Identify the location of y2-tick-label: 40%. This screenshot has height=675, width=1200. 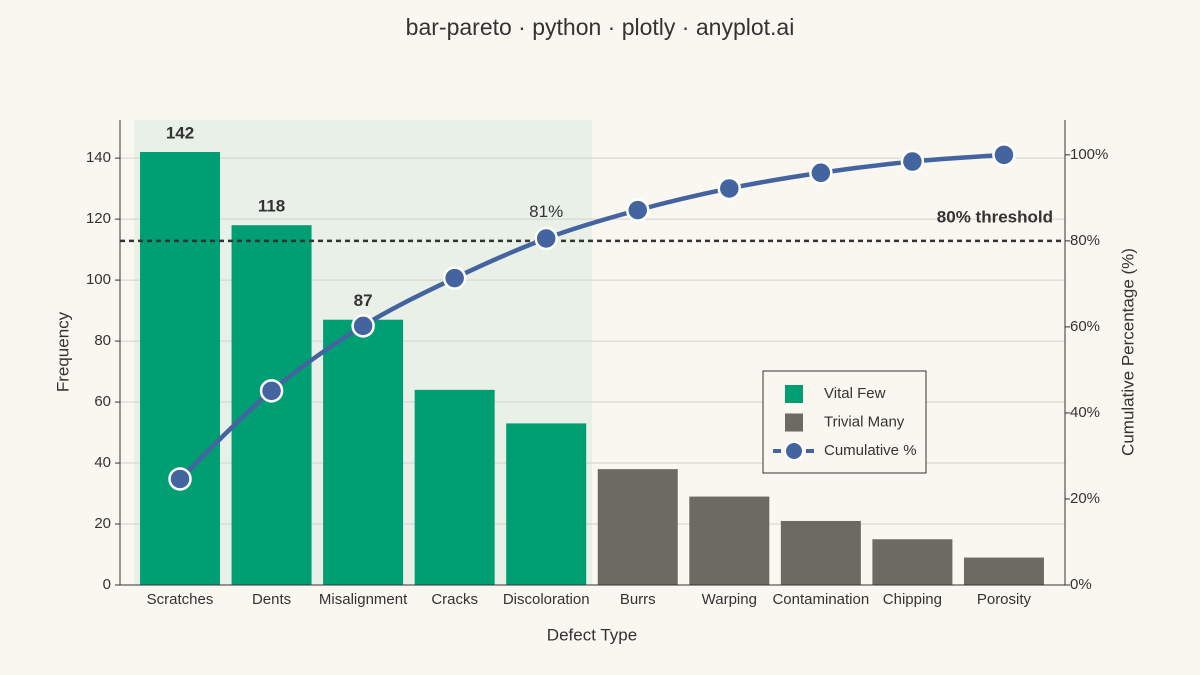
(1085, 412).